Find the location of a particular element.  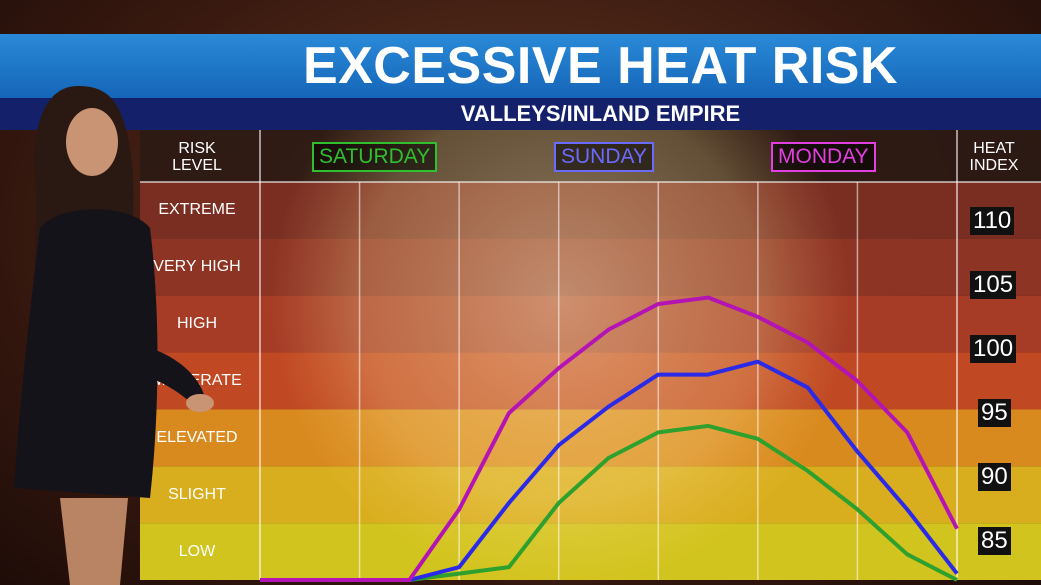

risk-level-label: LOW is located at coordinates (197, 551).